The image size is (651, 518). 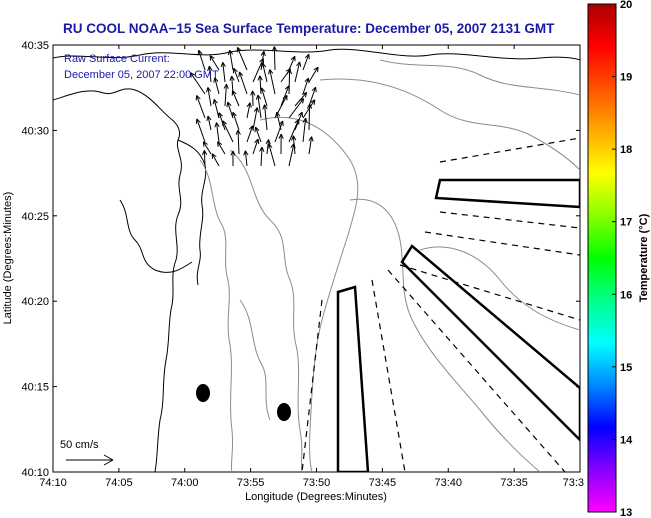 What do you see at coordinates (316, 54) in the screenshot?
I see `coastline-long-island` at bounding box center [316, 54].